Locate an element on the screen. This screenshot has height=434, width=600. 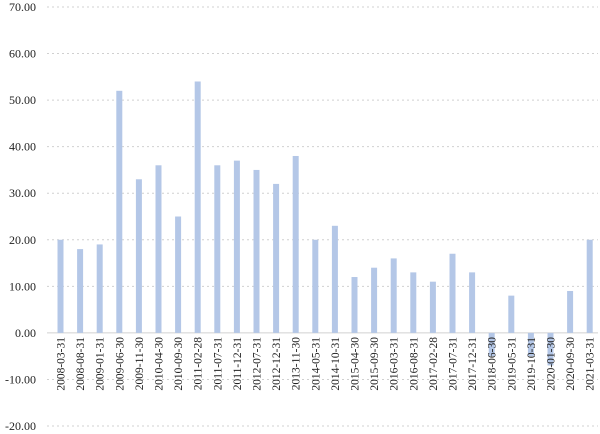
y-tick-label: 30.00 is located at coordinates (22, 193).